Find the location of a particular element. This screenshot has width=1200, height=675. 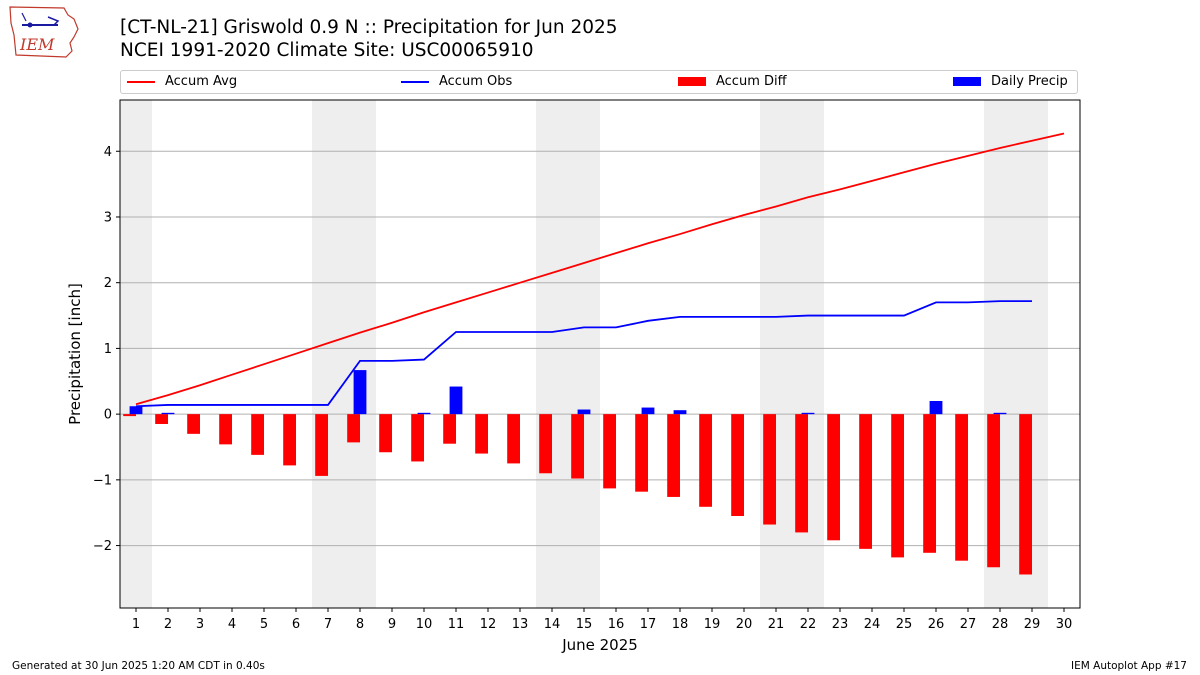

x-tick-label: 30 is located at coordinates (1064, 624).